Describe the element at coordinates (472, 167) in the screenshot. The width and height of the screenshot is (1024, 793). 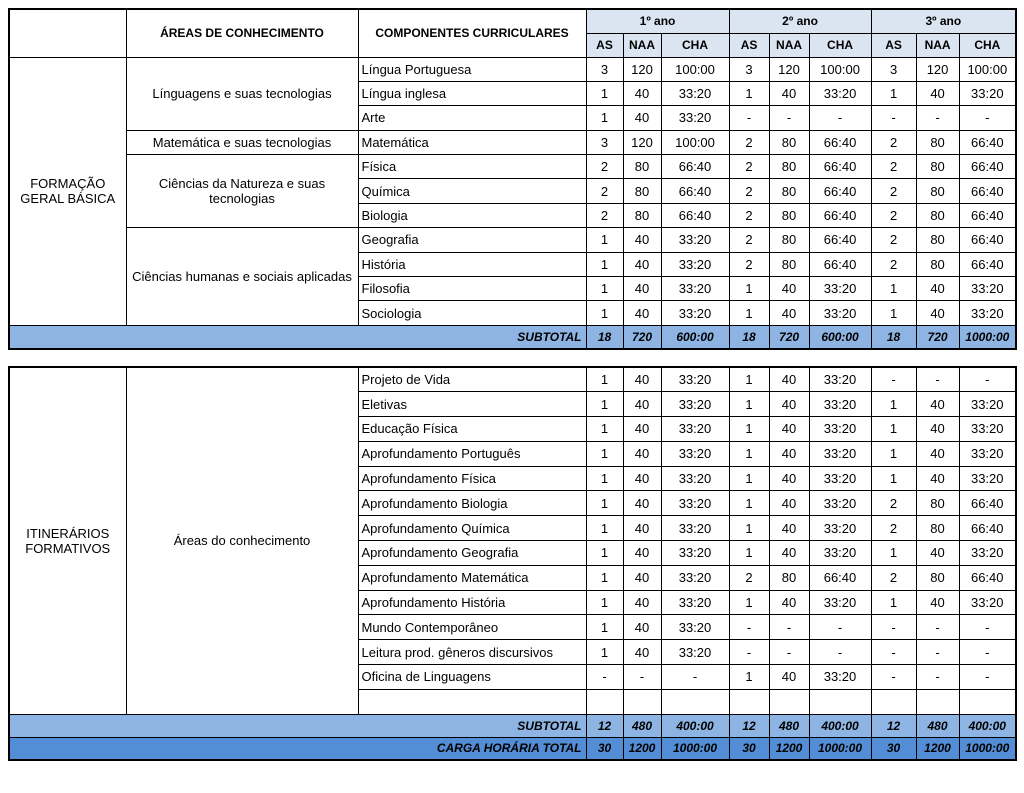
I see `component: Física` at that location.